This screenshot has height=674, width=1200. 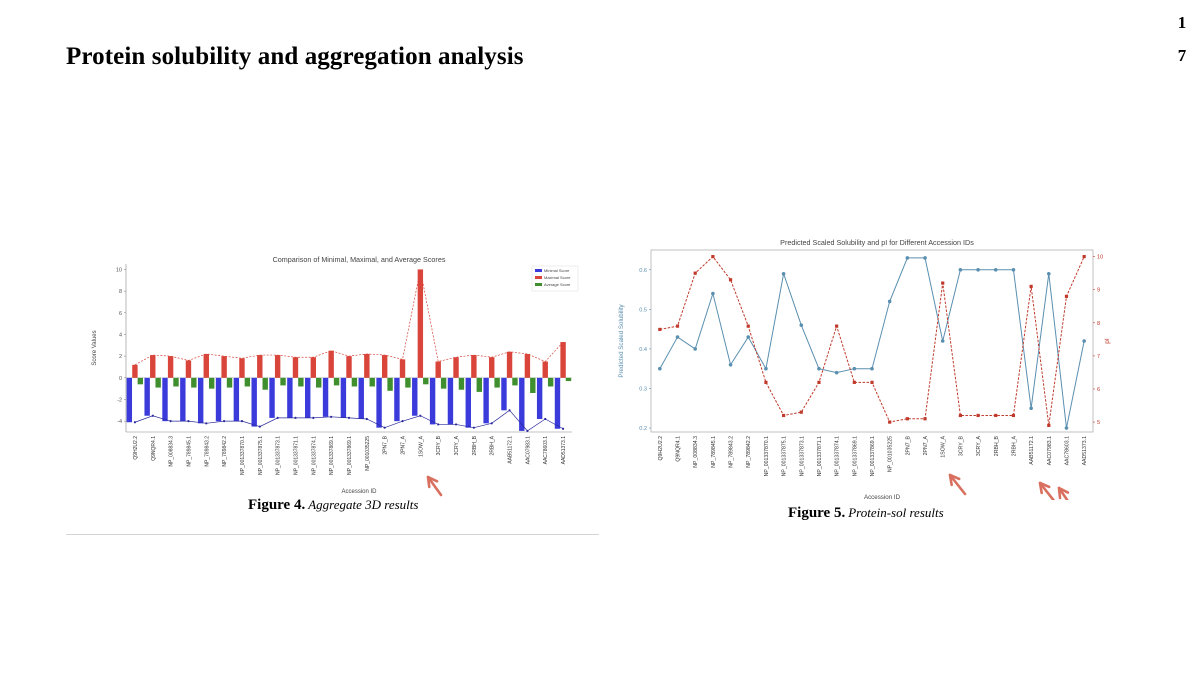 What do you see at coordinates (1085, 451) in the screenshot?
I see `x-tick-label: AAD51373.1` at bounding box center [1085, 451].